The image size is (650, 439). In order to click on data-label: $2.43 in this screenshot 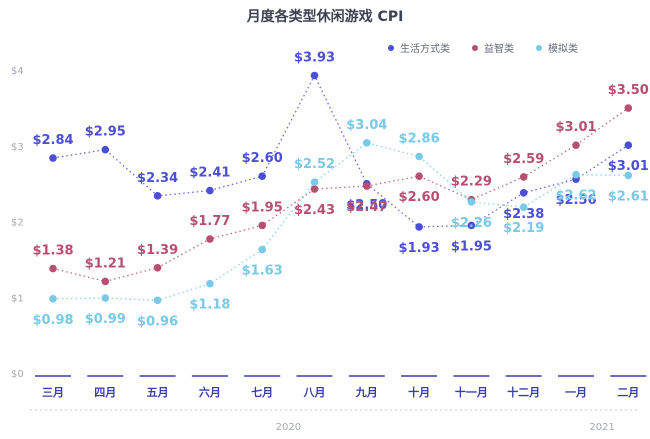, I will do `click(314, 210)`.